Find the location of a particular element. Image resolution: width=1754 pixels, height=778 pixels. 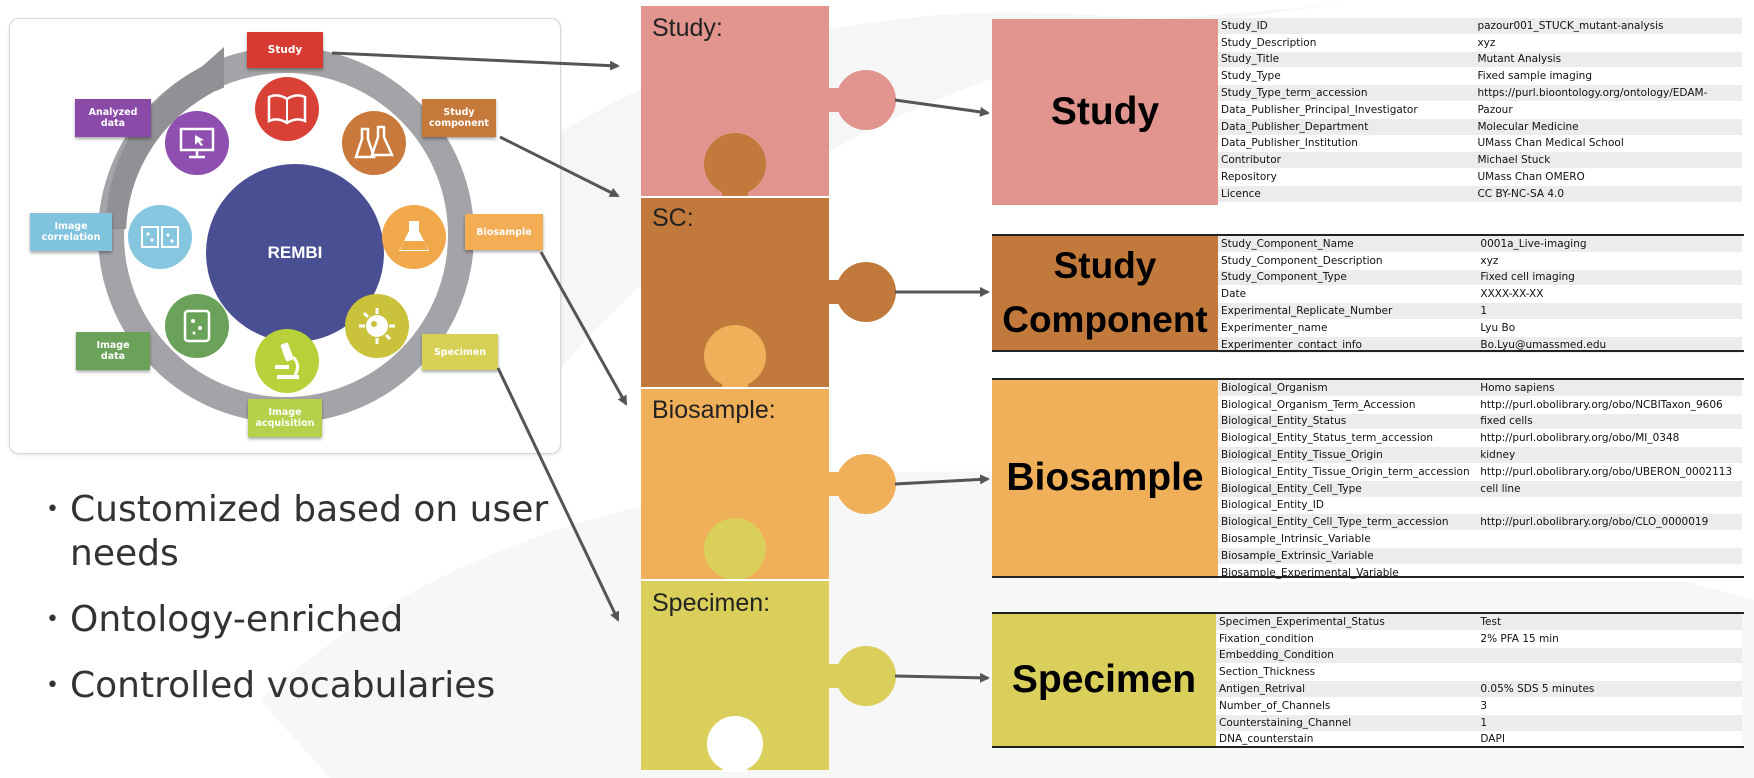

field-value-cell: cell line is located at coordinates (1609, 488).